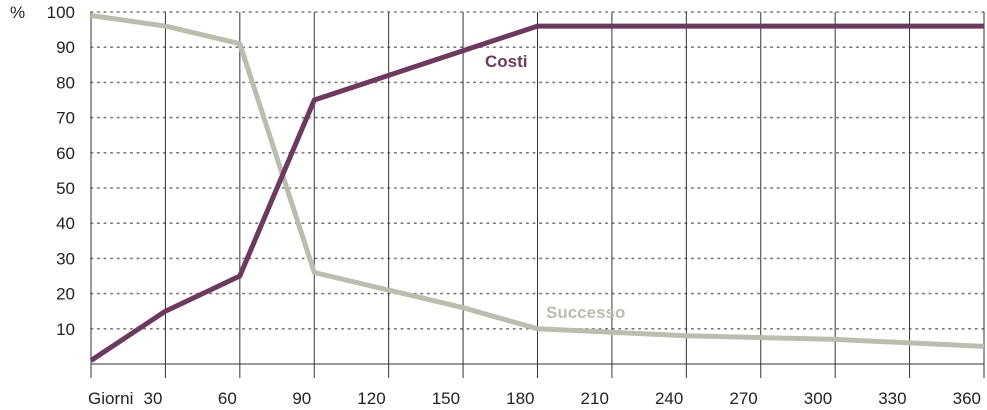 The image size is (987, 410). Describe the element at coordinates (585, 312) in the screenshot. I see `series-label-successo: Successo` at that location.